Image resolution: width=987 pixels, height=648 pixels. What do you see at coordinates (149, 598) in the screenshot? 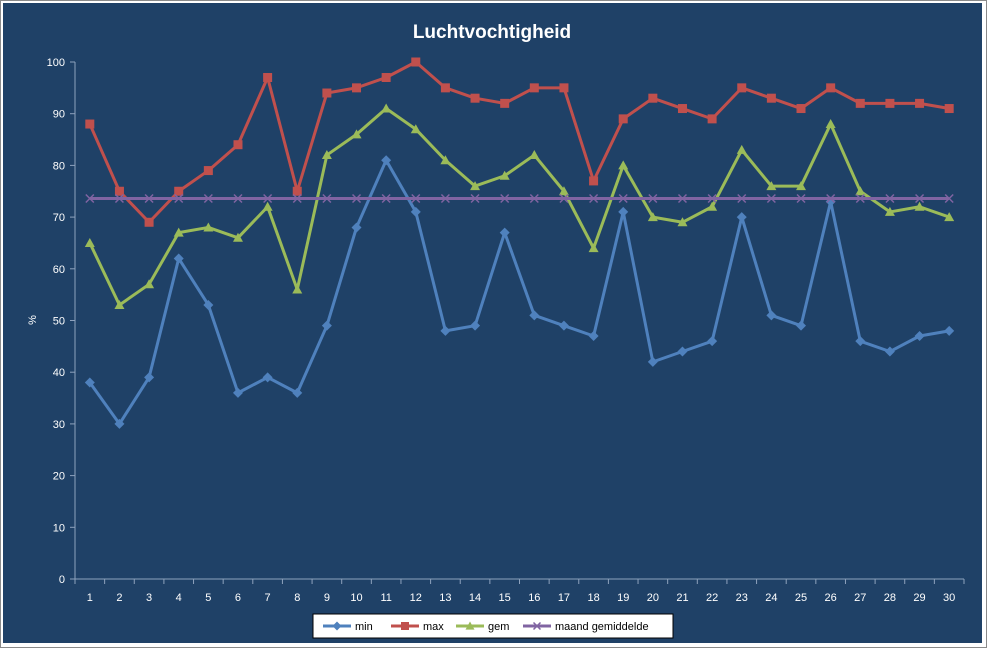
I see `x-tick-label: 3` at bounding box center [149, 598].